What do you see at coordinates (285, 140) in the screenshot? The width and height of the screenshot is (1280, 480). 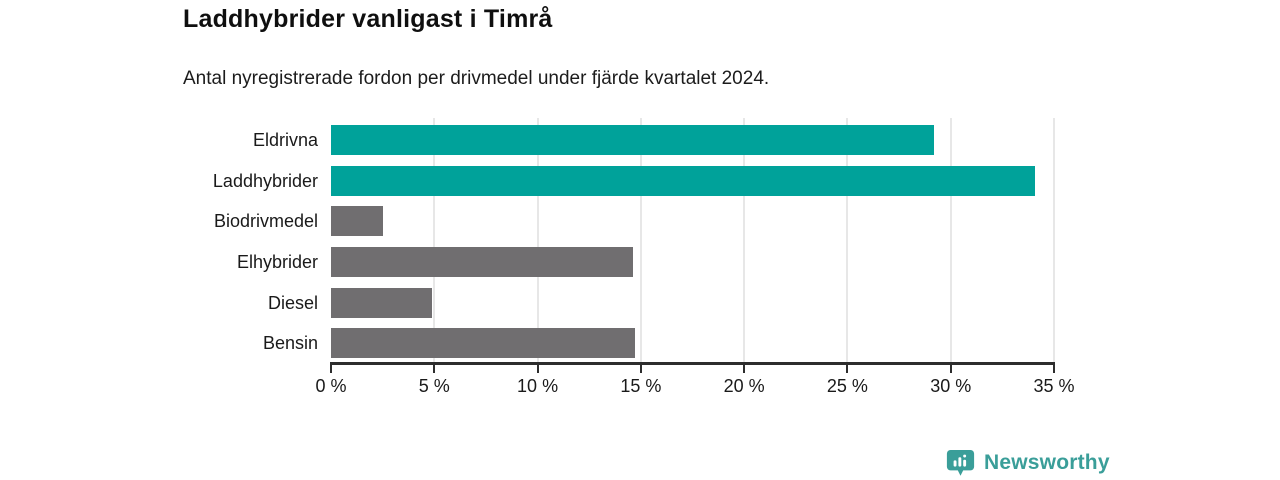 I see `category-label-eldrivna: Eldrivna` at bounding box center [285, 140].